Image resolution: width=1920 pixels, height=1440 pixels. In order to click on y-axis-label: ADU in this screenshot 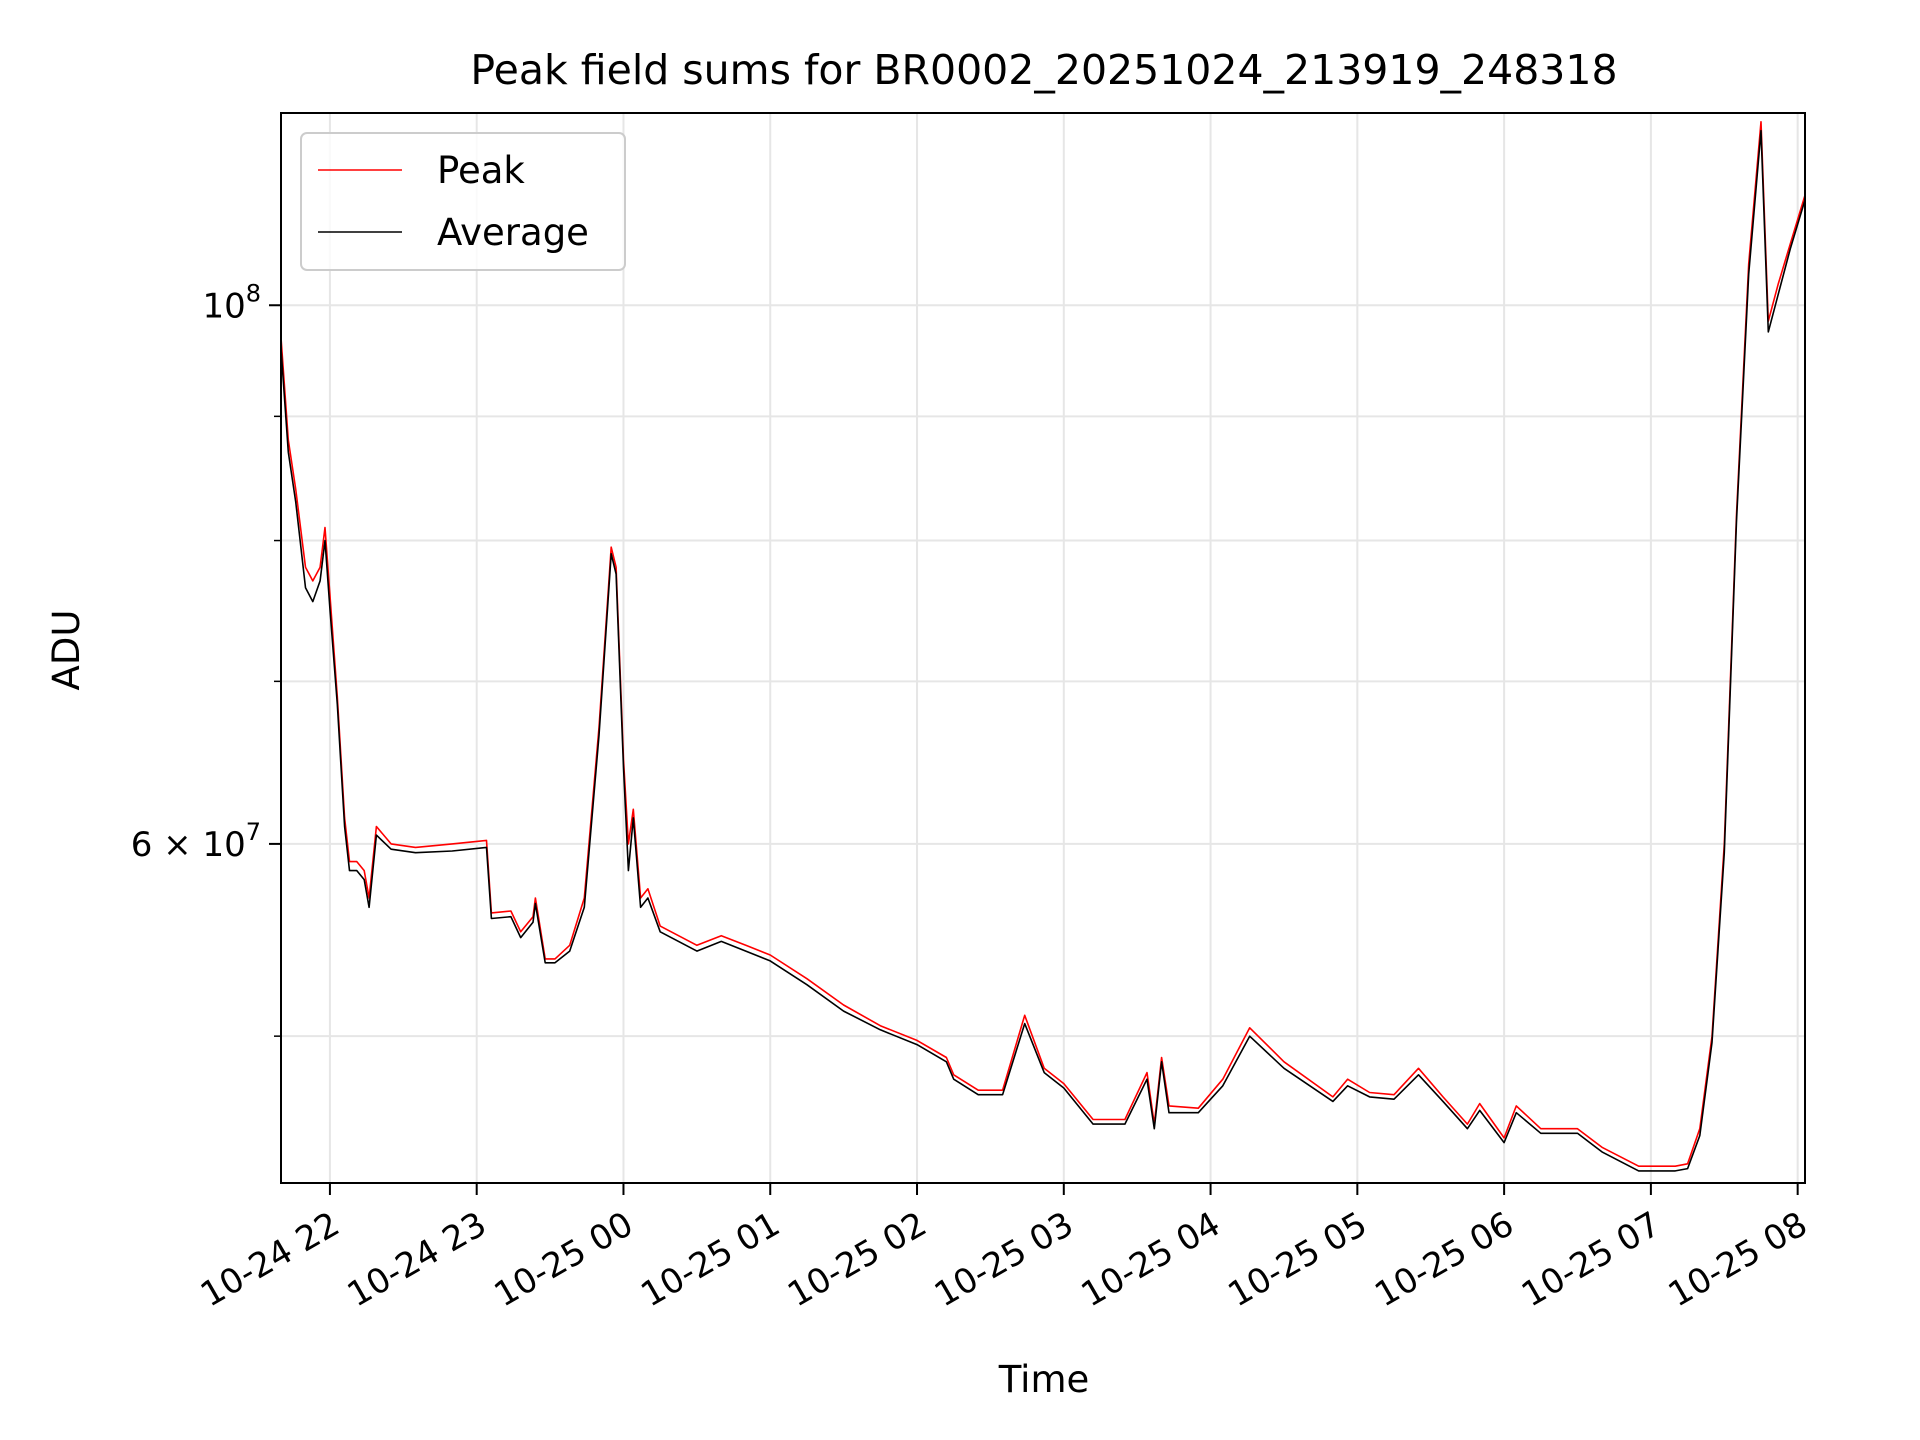, I will do `click(66, 650)`.